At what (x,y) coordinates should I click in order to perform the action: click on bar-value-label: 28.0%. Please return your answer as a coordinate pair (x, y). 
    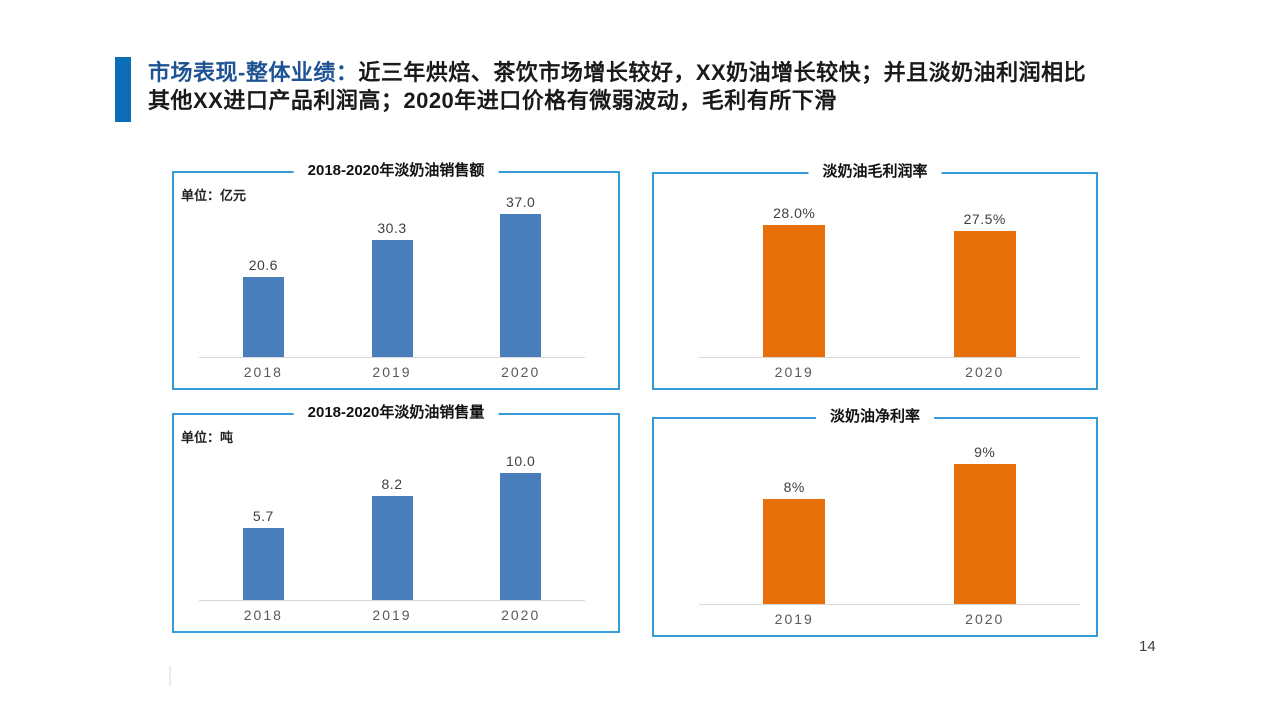
    Looking at the image, I should click on (794, 213).